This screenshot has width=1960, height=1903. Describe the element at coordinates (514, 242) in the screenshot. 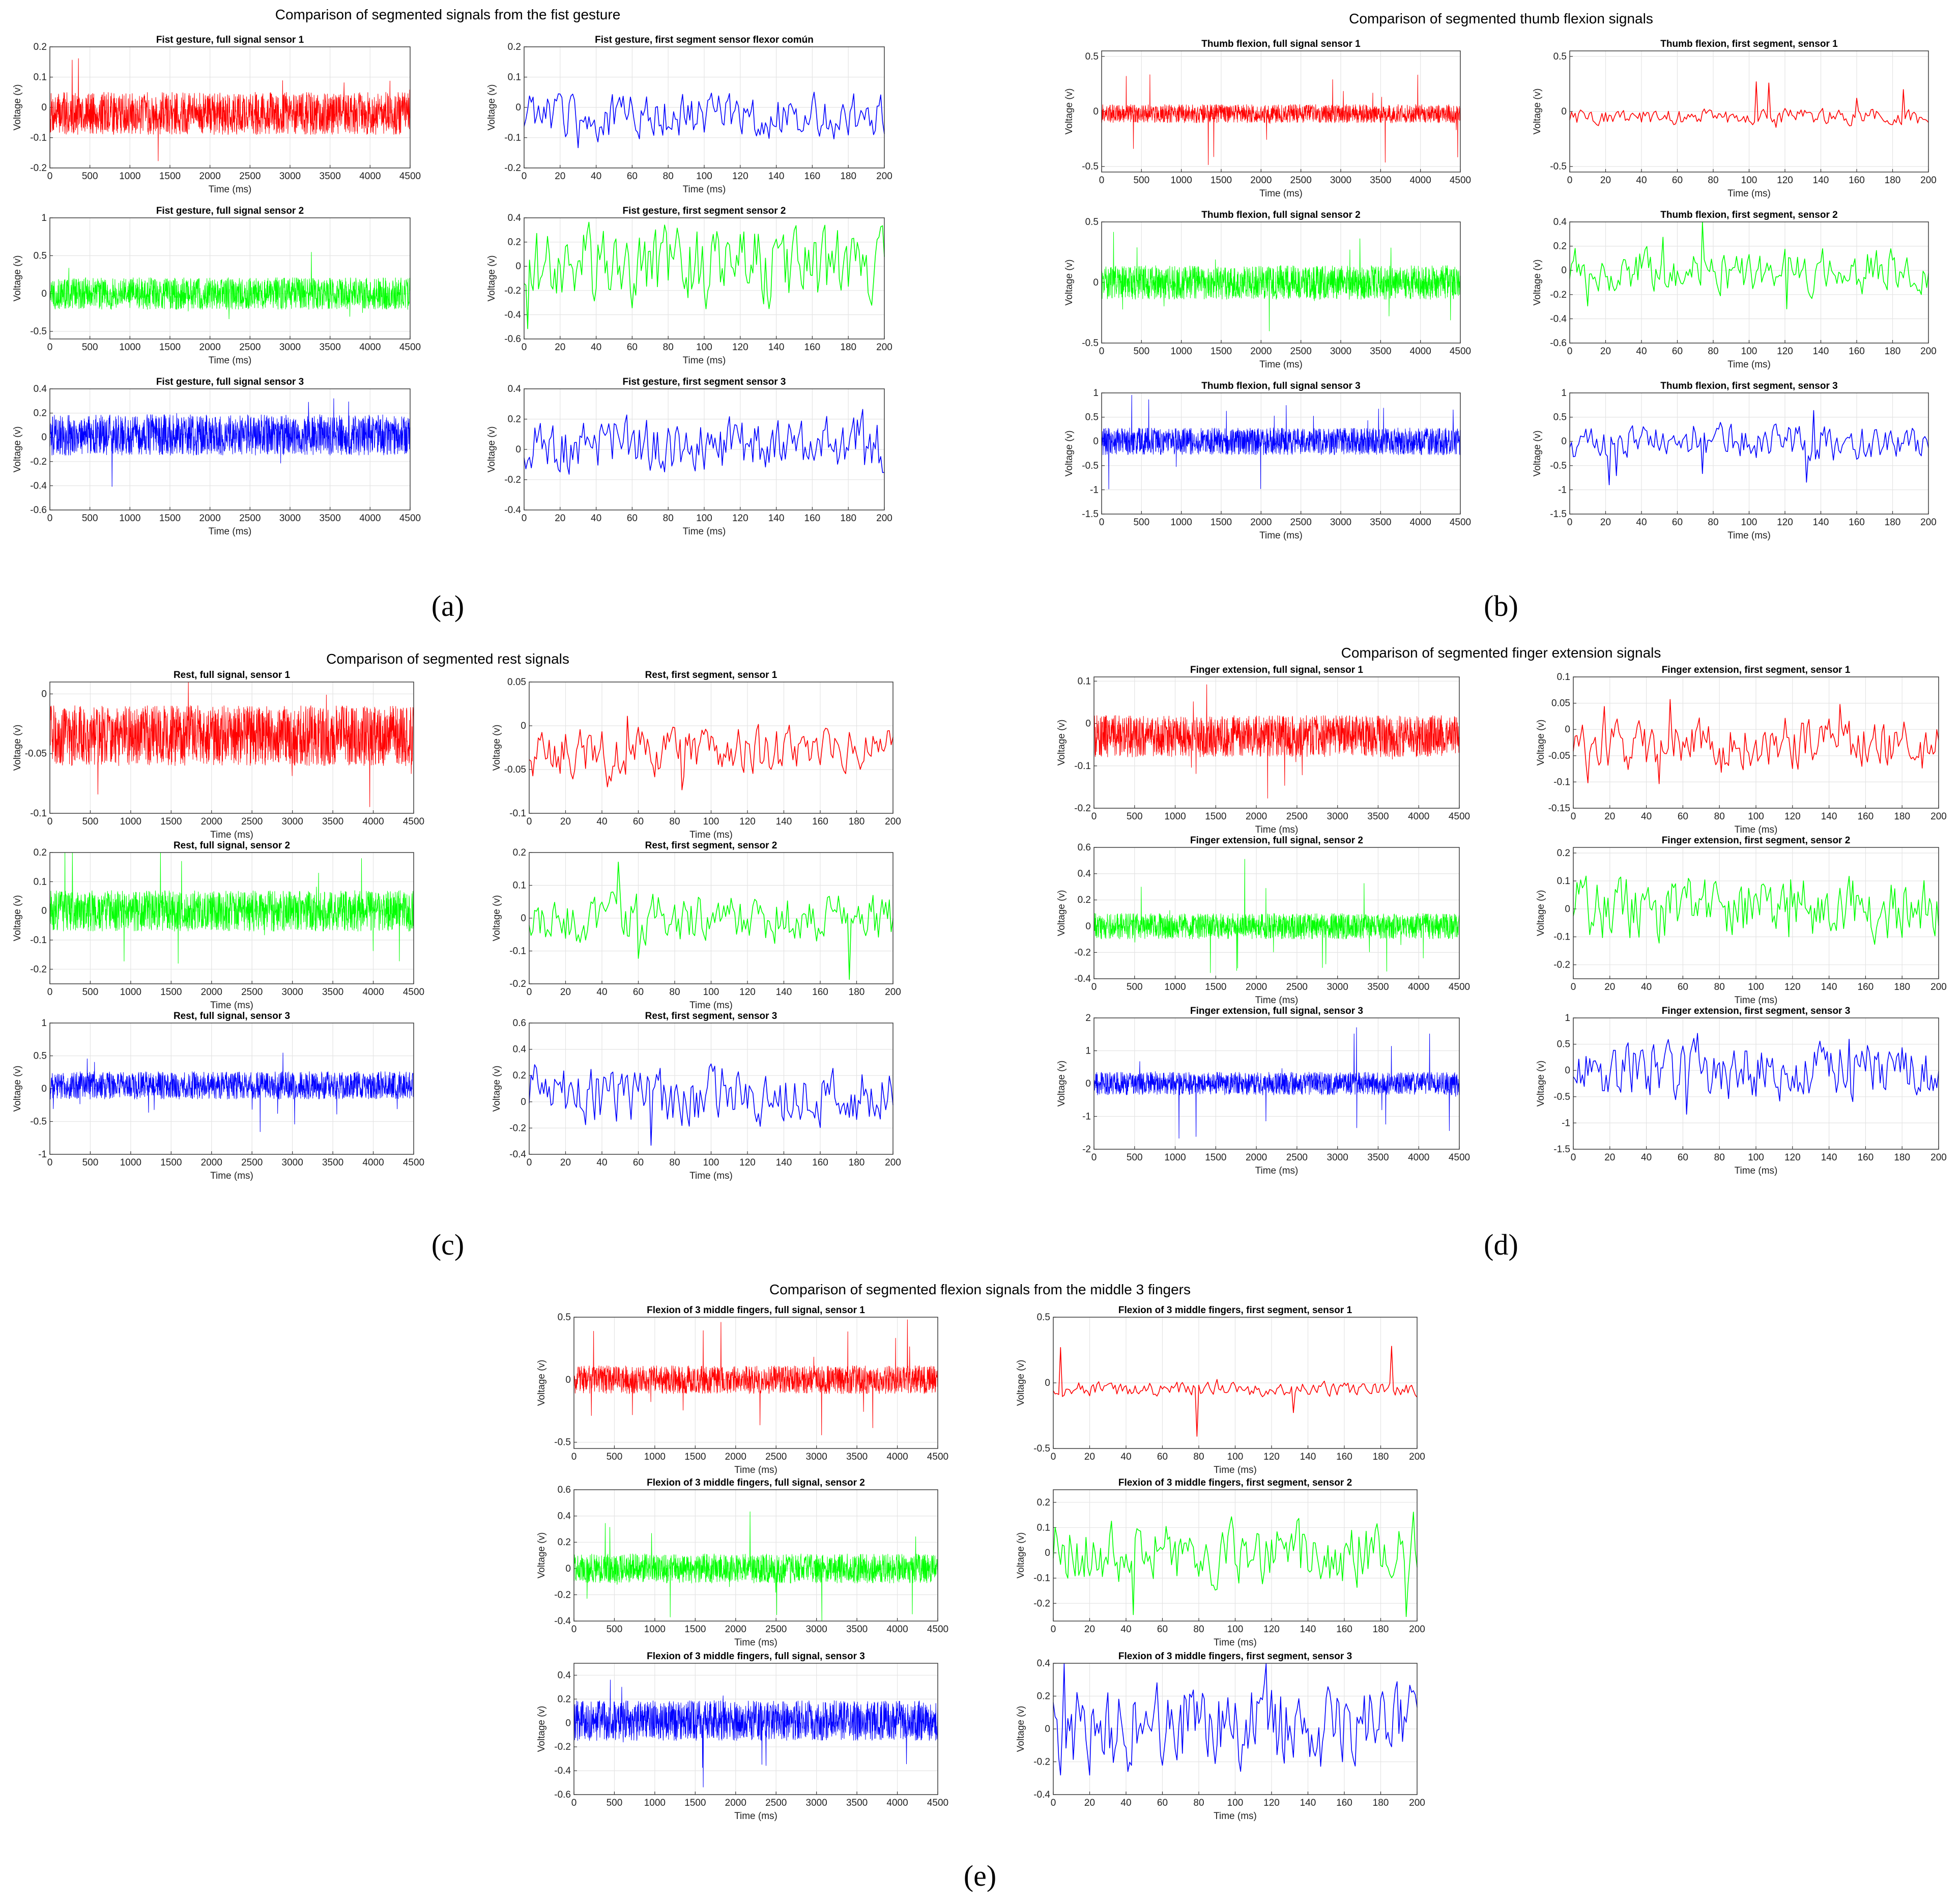

I see `y-tick-label: 0.2` at that location.